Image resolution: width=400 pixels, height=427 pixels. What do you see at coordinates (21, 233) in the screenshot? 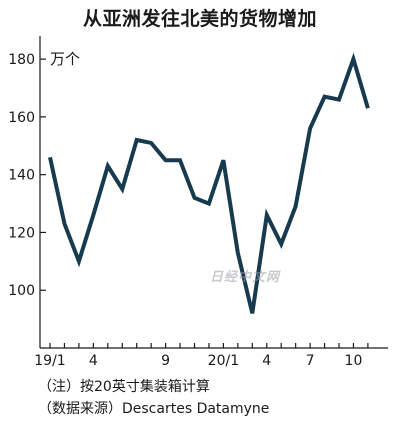
I see `y-tick-label: 120` at bounding box center [21, 233].